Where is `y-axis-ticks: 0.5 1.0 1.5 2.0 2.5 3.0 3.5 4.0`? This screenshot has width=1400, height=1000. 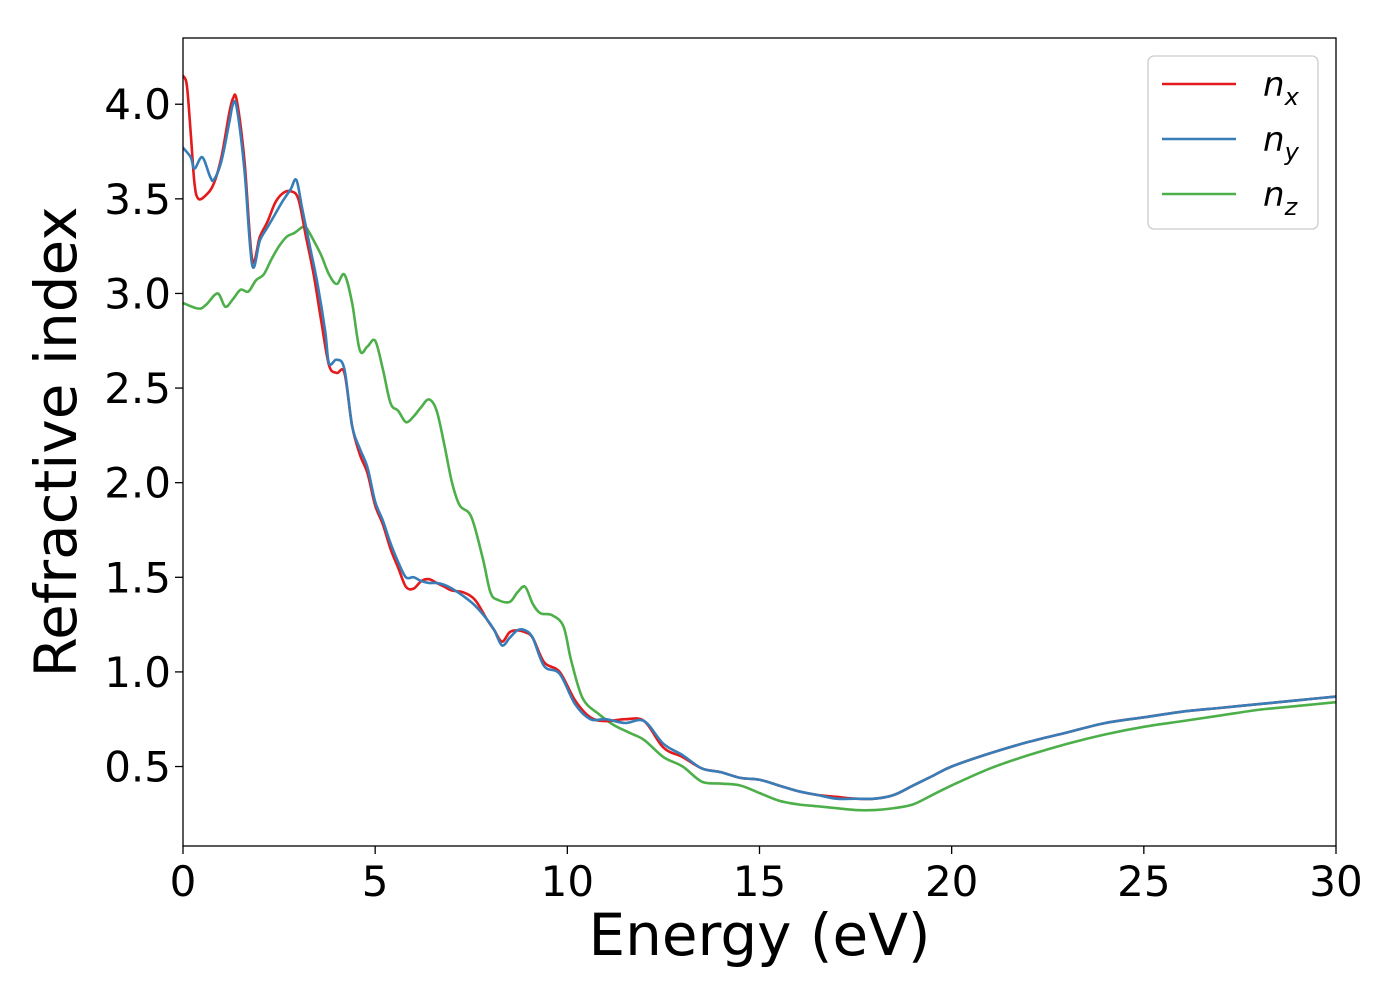 y-axis-ticks: 0.5 1.0 1.5 2.0 2.5 3.0 3.5 4.0 is located at coordinates (143, 436).